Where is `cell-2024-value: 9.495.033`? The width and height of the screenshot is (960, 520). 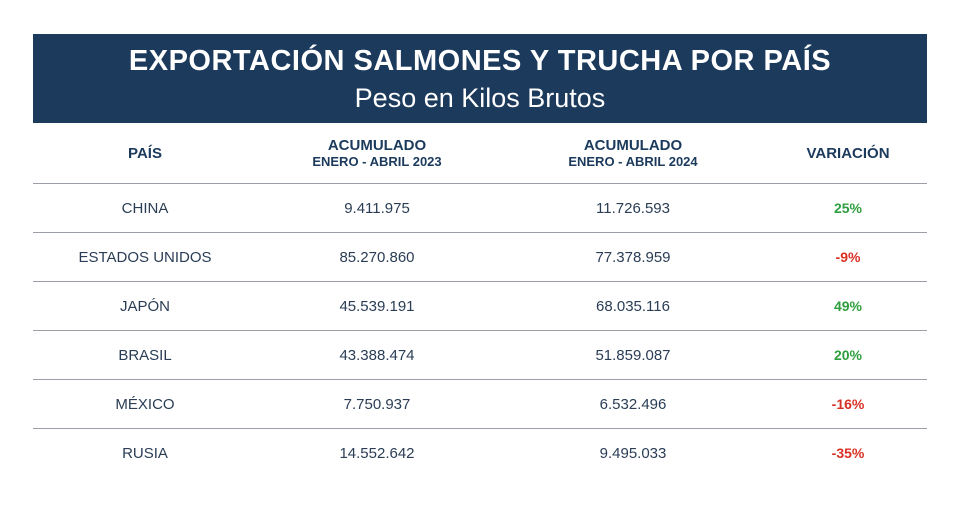 cell-2024-value: 9.495.033 is located at coordinates (633, 453).